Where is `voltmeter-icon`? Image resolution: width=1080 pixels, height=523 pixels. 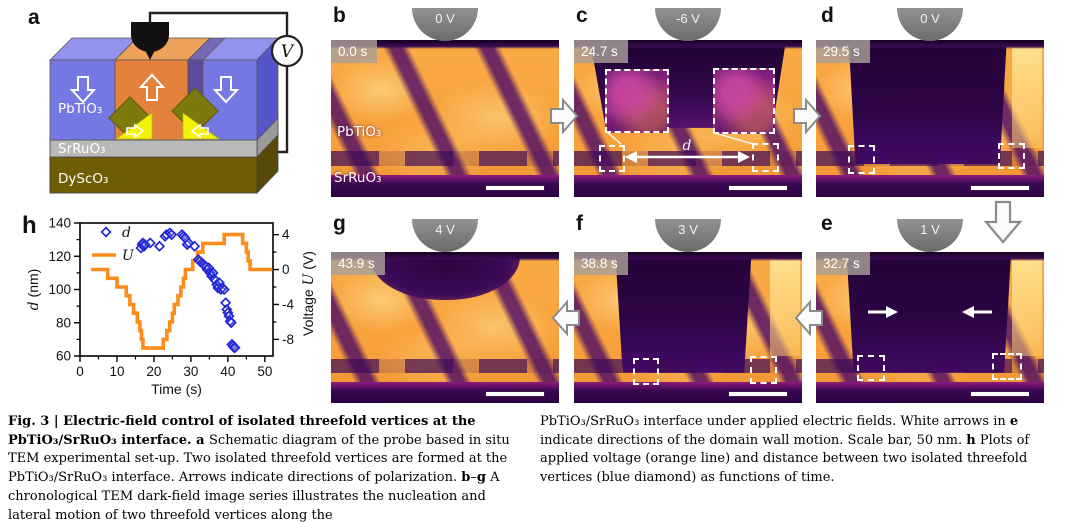 voltmeter-icon is located at coordinates (287, 51).